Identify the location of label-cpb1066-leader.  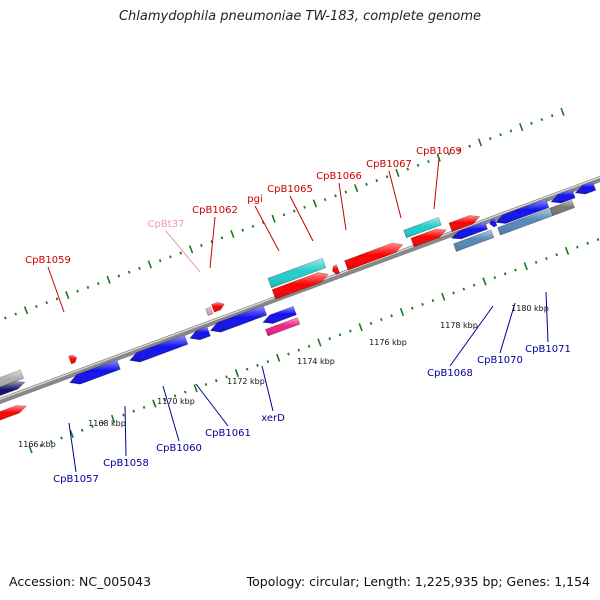
(342, 206).